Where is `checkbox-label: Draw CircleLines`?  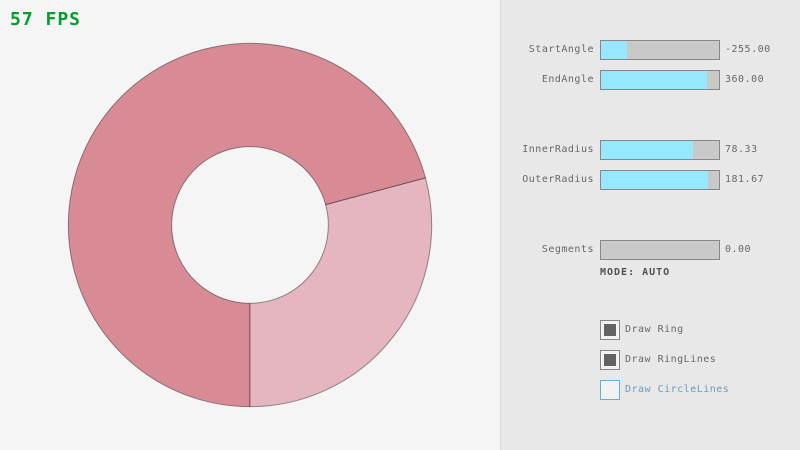 checkbox-label: Draw CircleLines is located at coordinates (677, 389).